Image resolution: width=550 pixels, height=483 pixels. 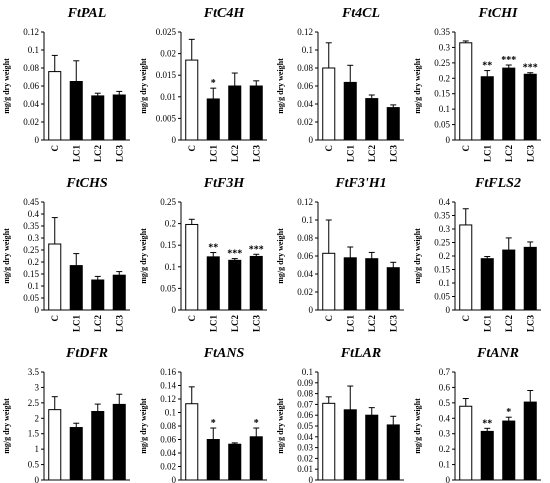 What do you see at coordinates (170, 224) in the screenshot?
I see `y-tick-label: 0.2` at bounding box center [170, 224].